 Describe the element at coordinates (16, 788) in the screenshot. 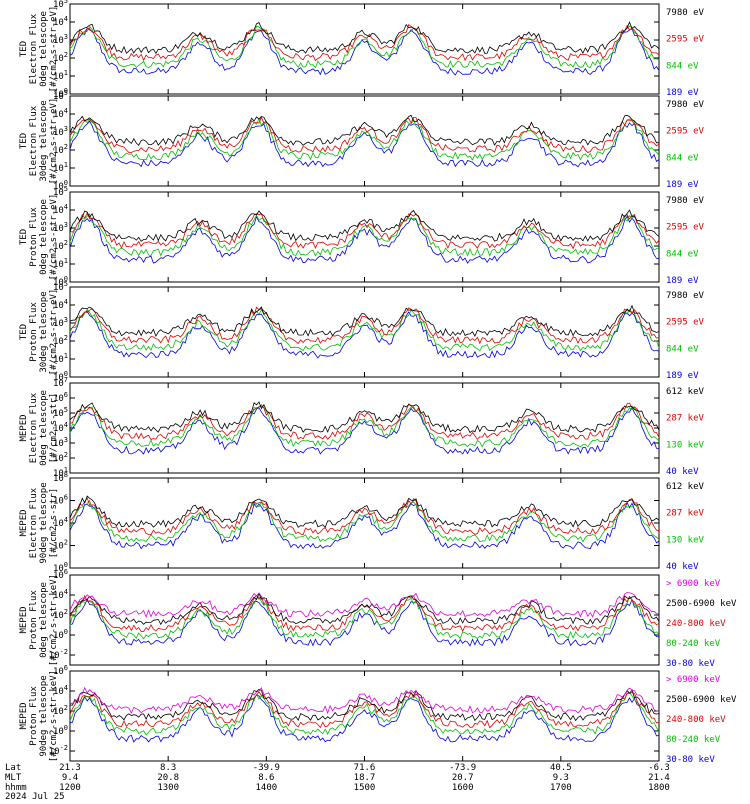

I see `x-row-label-hhmm: hhmm` at that location.